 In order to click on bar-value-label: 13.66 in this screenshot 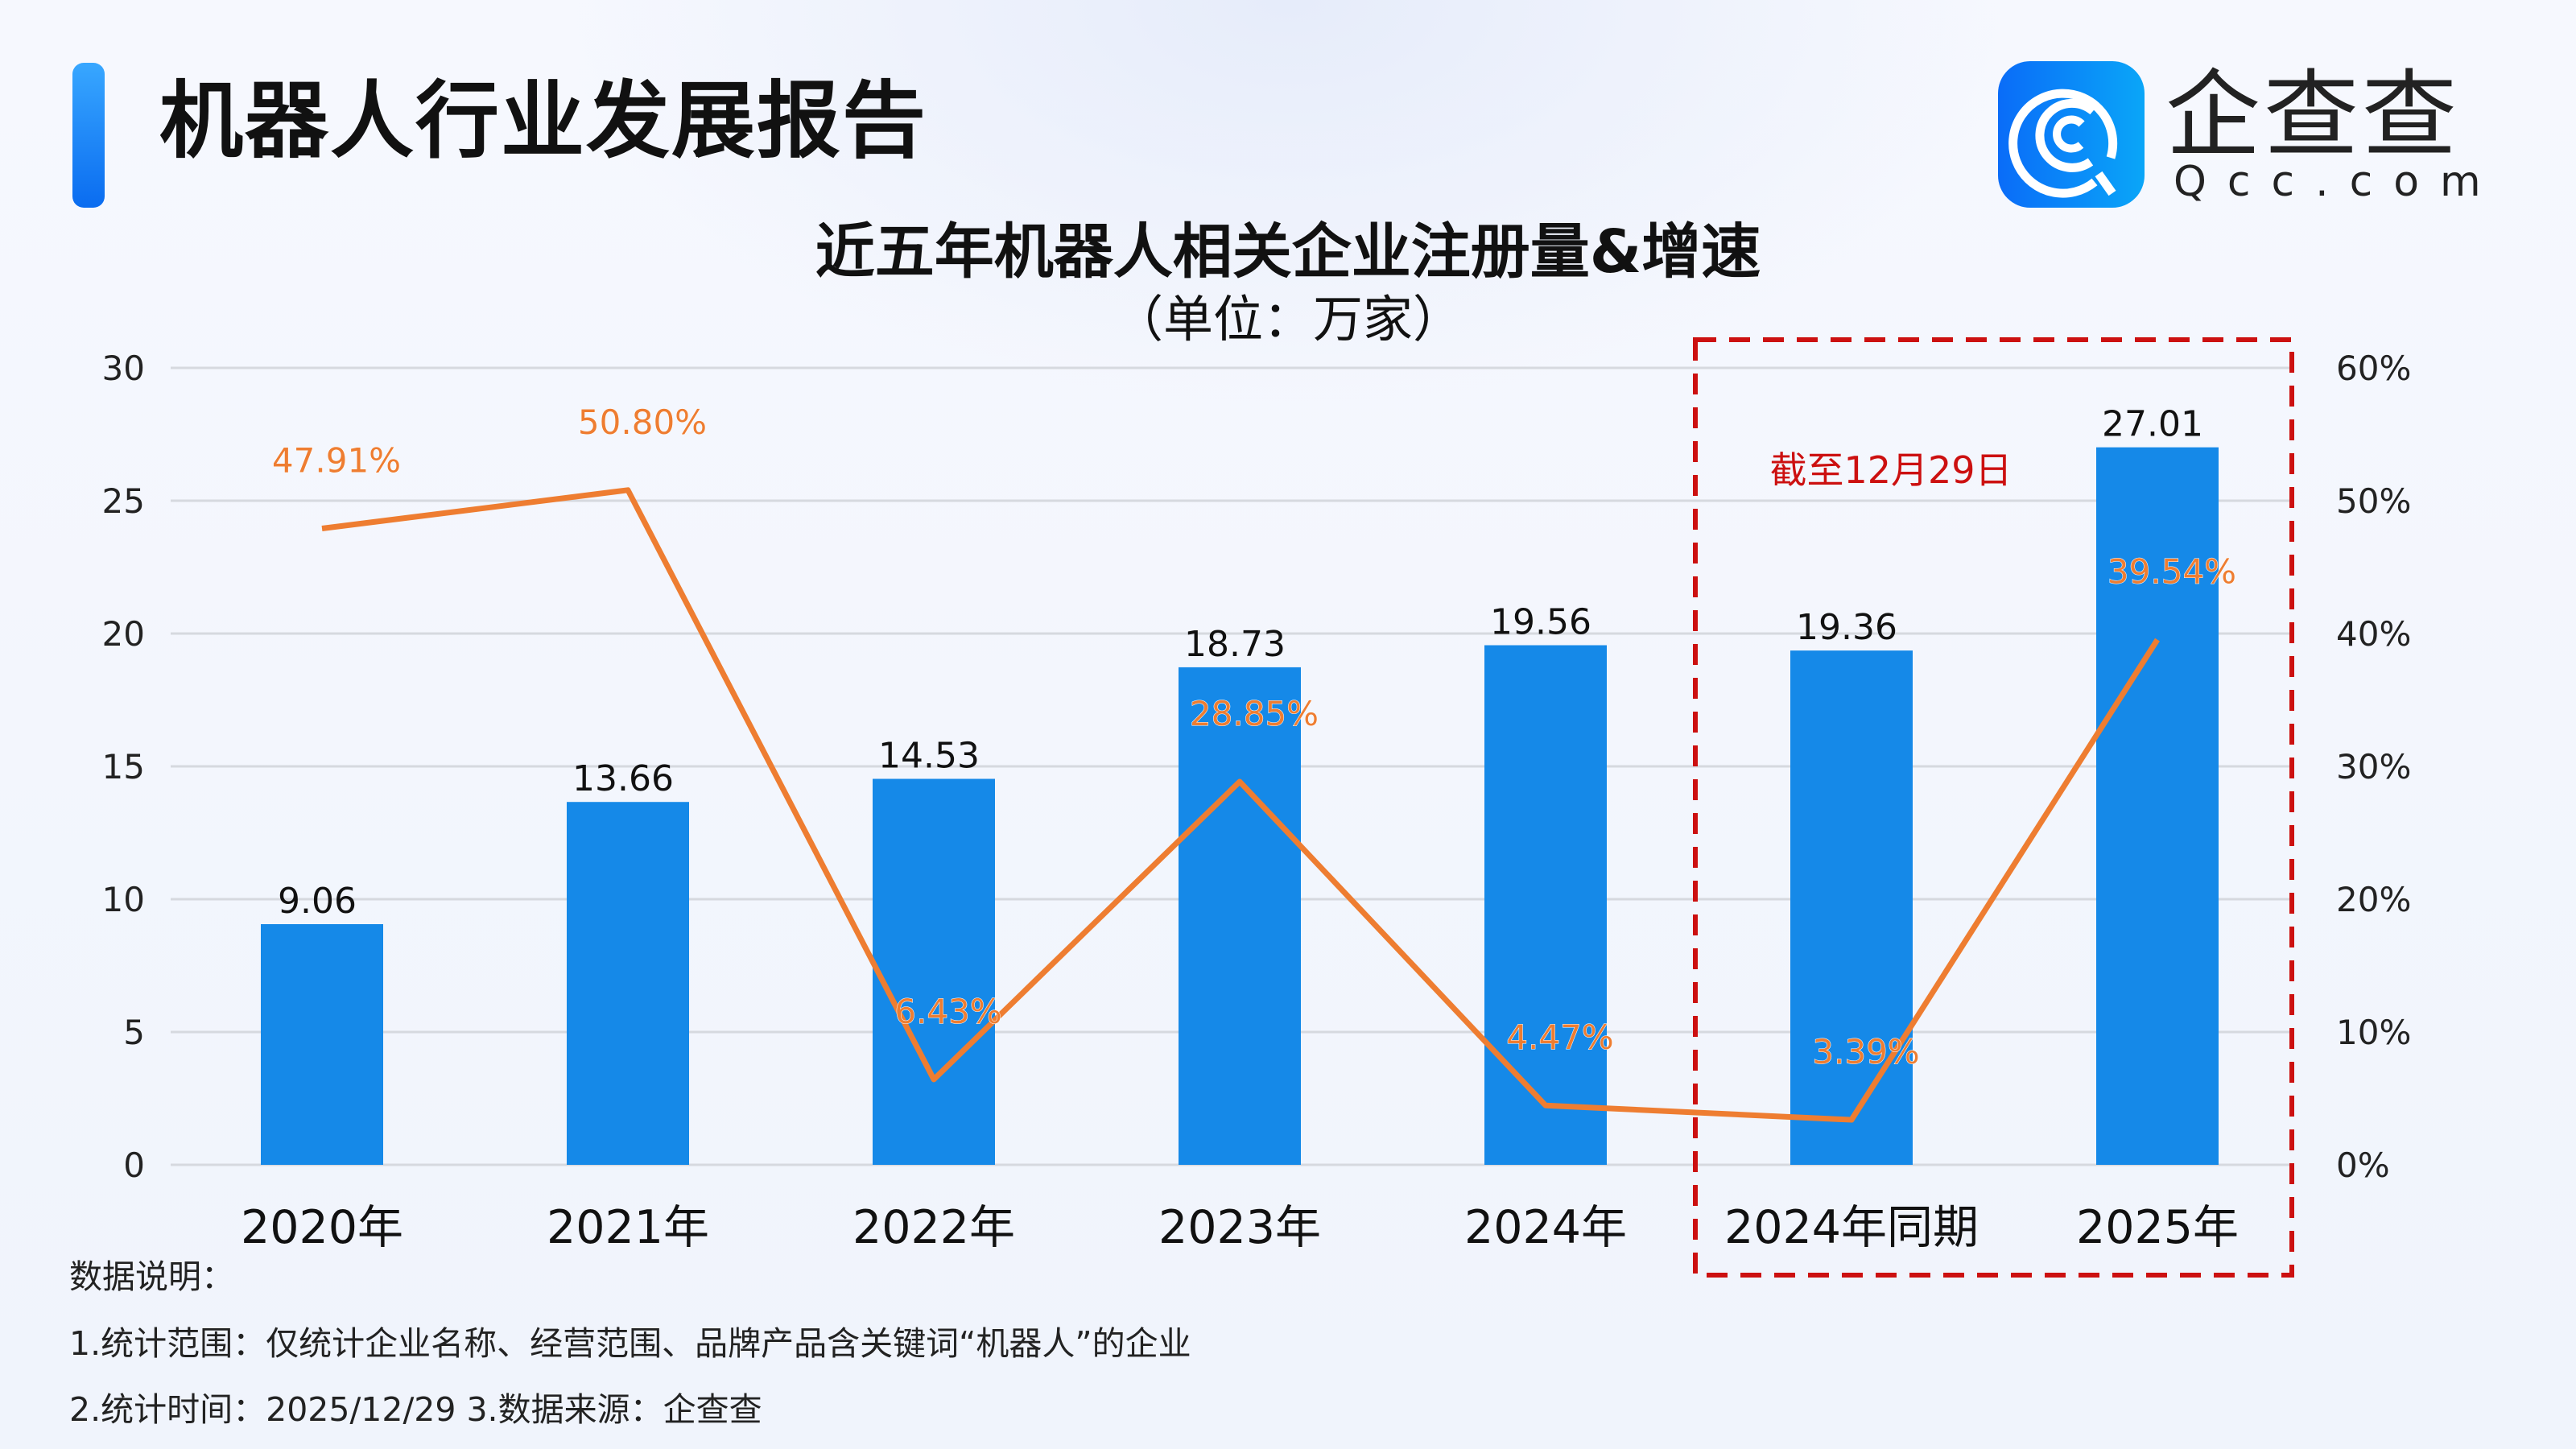, I will do `click(623, 778)`.